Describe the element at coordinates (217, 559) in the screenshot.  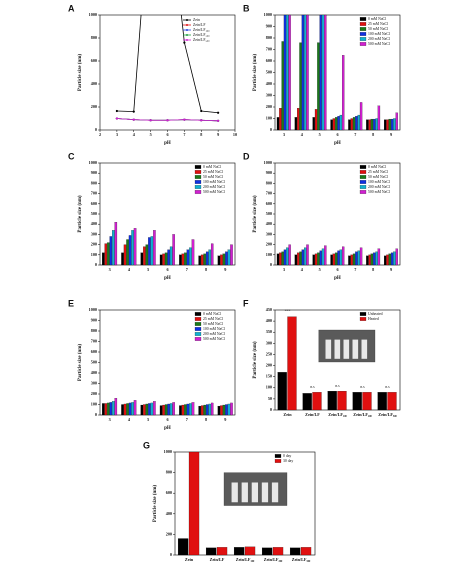
I see `x-tick-label: Zein/LF` at that location.